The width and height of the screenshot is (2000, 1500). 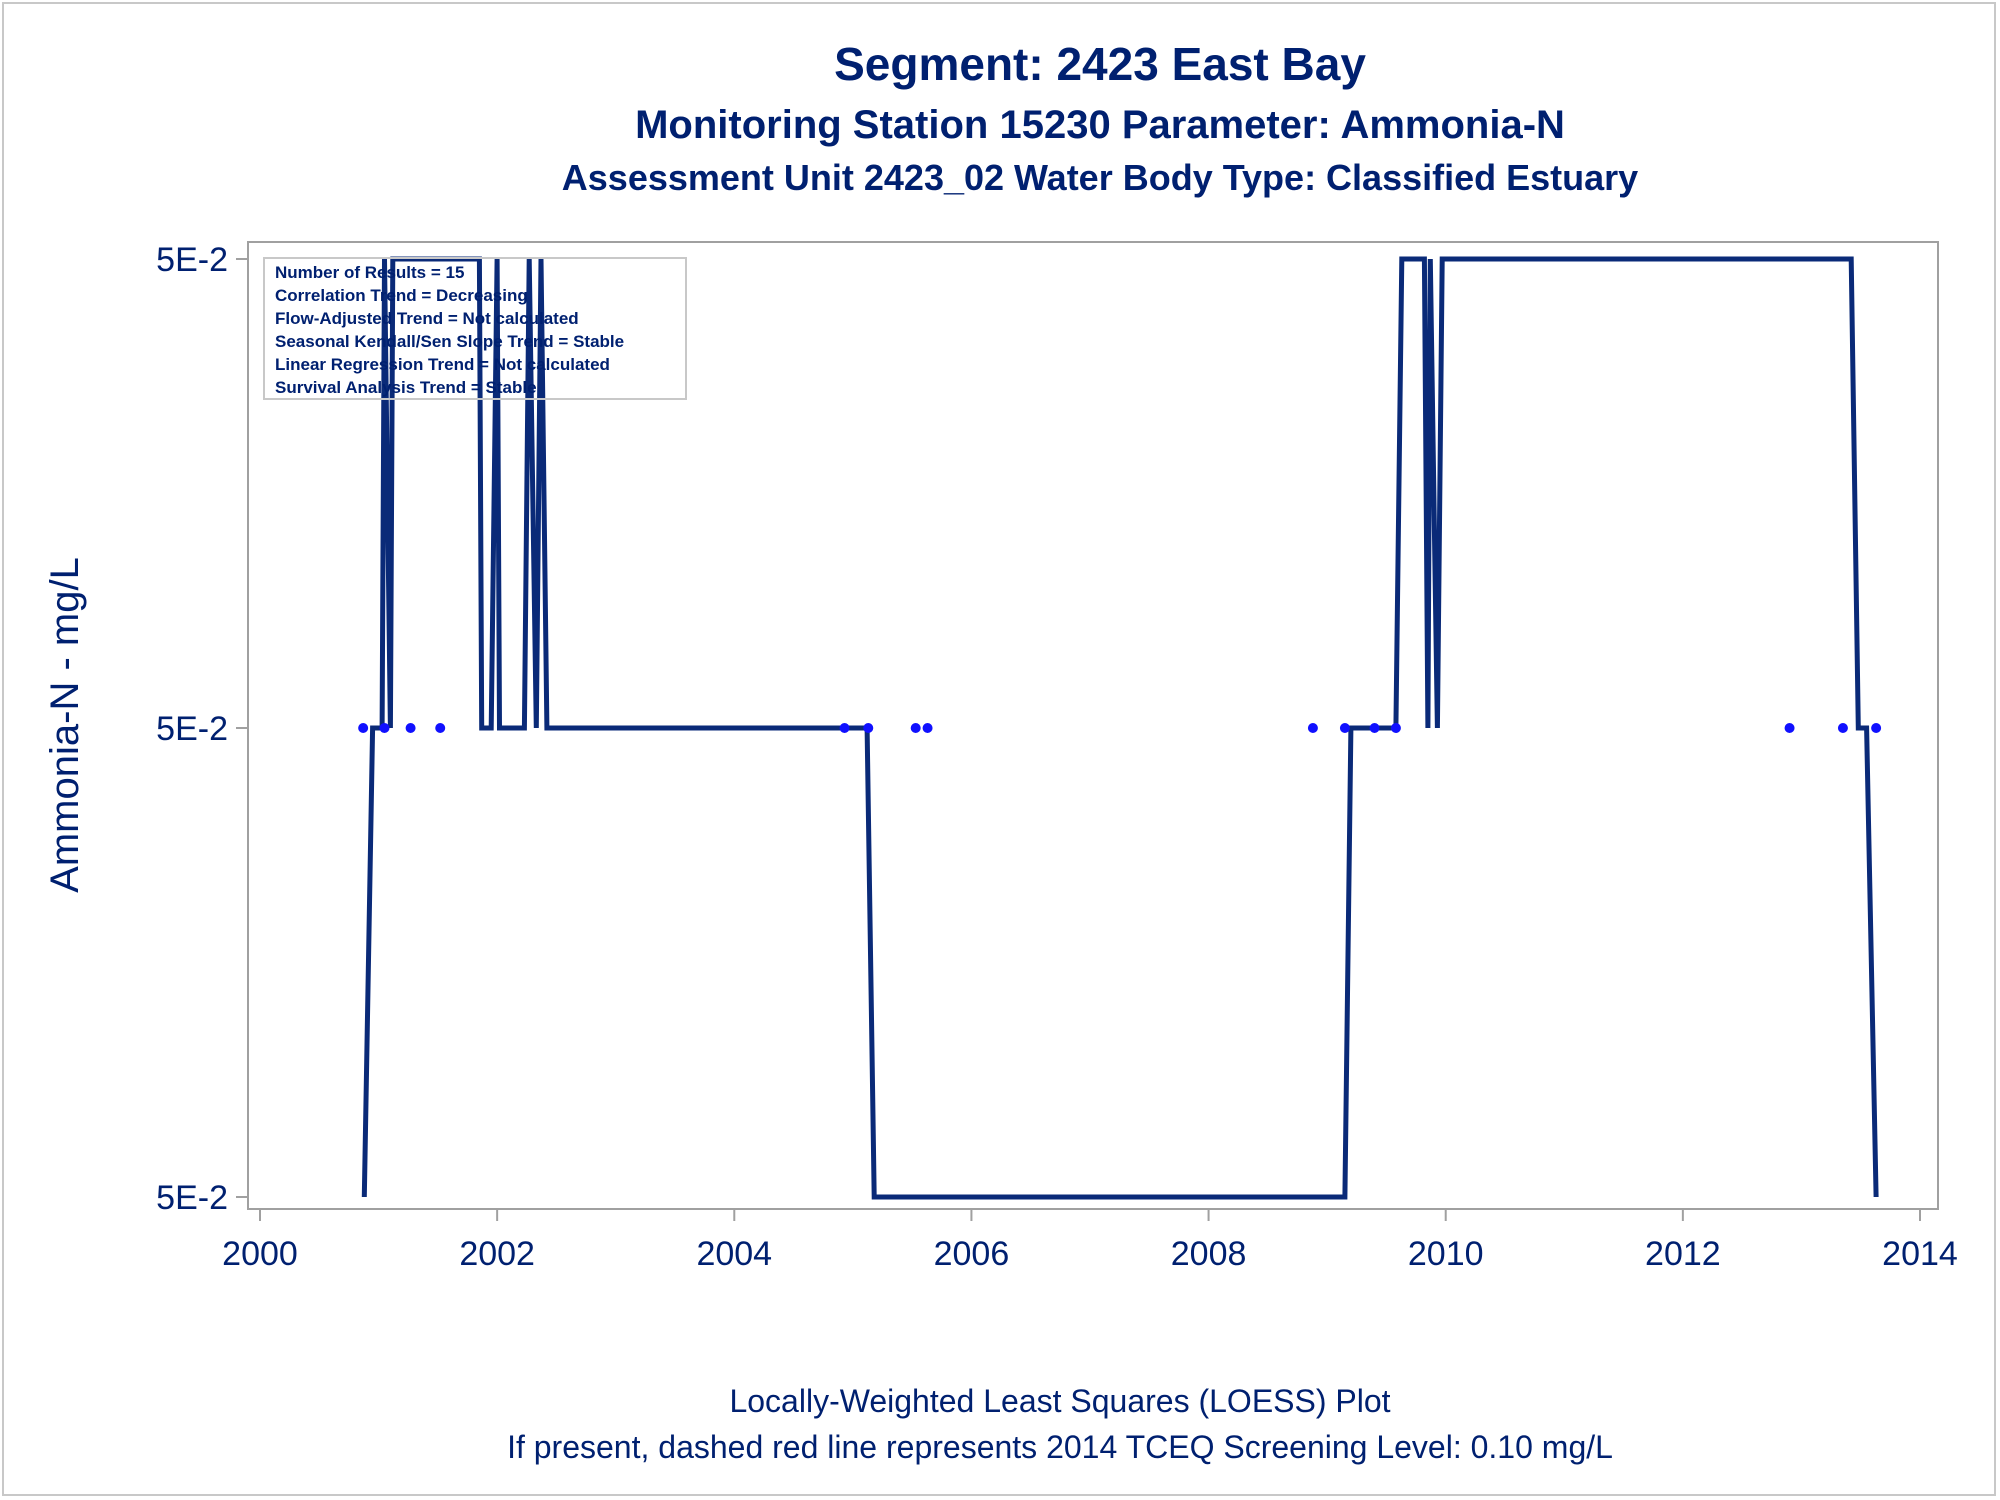 I want to click on y-axis: 5E-2 5E-2 5E-2, so click(x=202, y=729).